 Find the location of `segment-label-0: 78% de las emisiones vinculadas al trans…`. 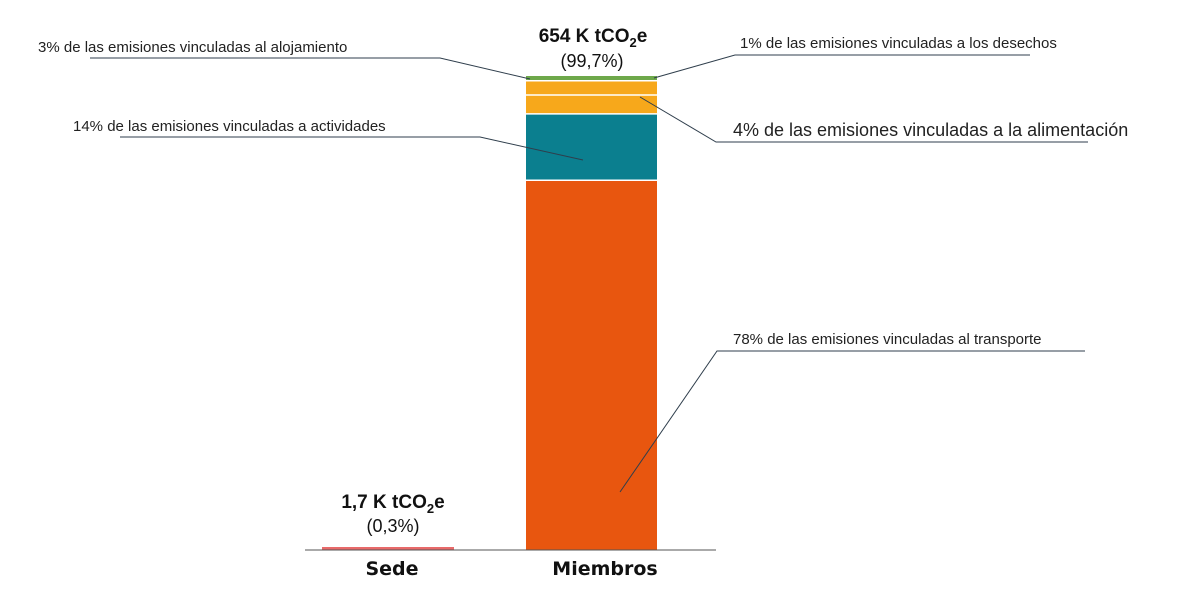

segment-label-0: 78% de las emisiones vinculadas al trans… is located at coordinates (887, 339).